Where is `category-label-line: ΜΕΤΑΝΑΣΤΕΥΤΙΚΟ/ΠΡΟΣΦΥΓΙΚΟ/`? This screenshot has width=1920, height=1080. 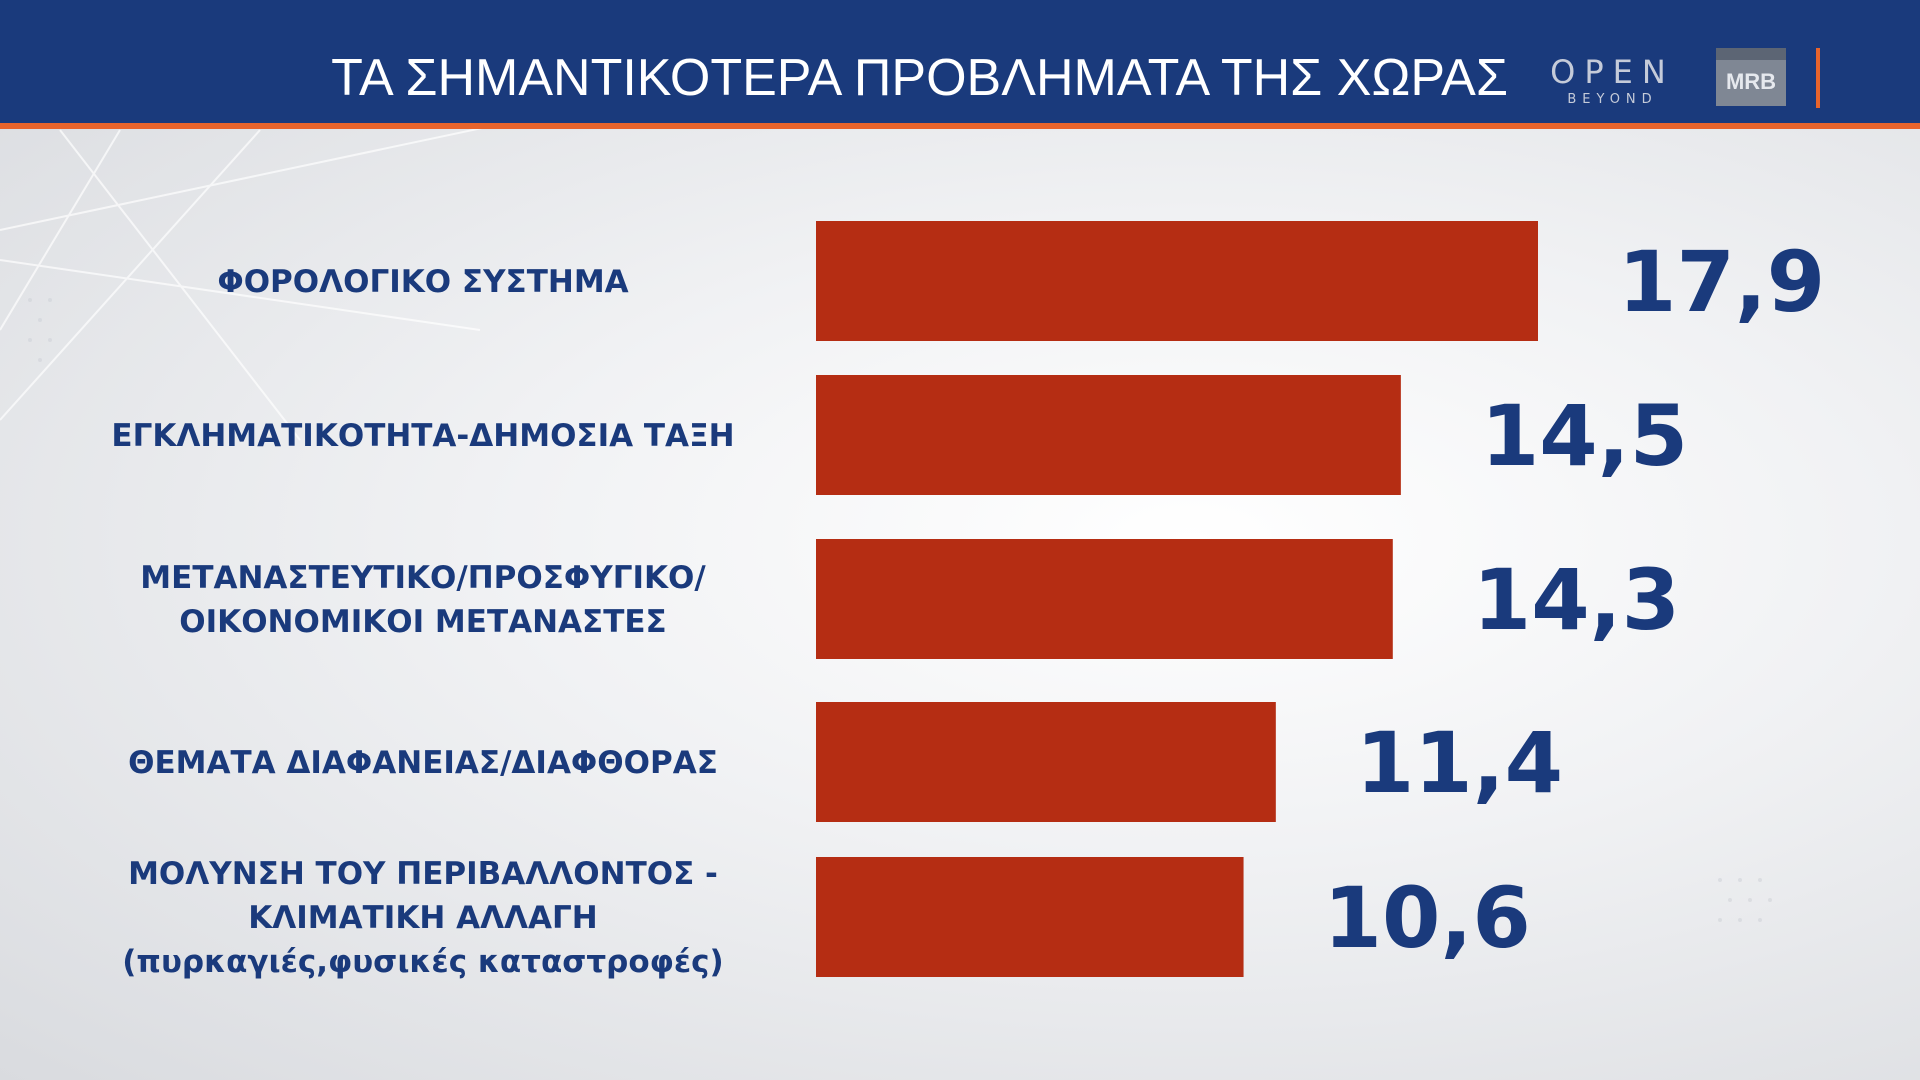 category-label-line: ΜΕΤΑΝΑΣΤΕΥΤΙΚΟ/ΠΡΟΣΦΥΓΙΚΟ/ is located at coordinates (423, 578).